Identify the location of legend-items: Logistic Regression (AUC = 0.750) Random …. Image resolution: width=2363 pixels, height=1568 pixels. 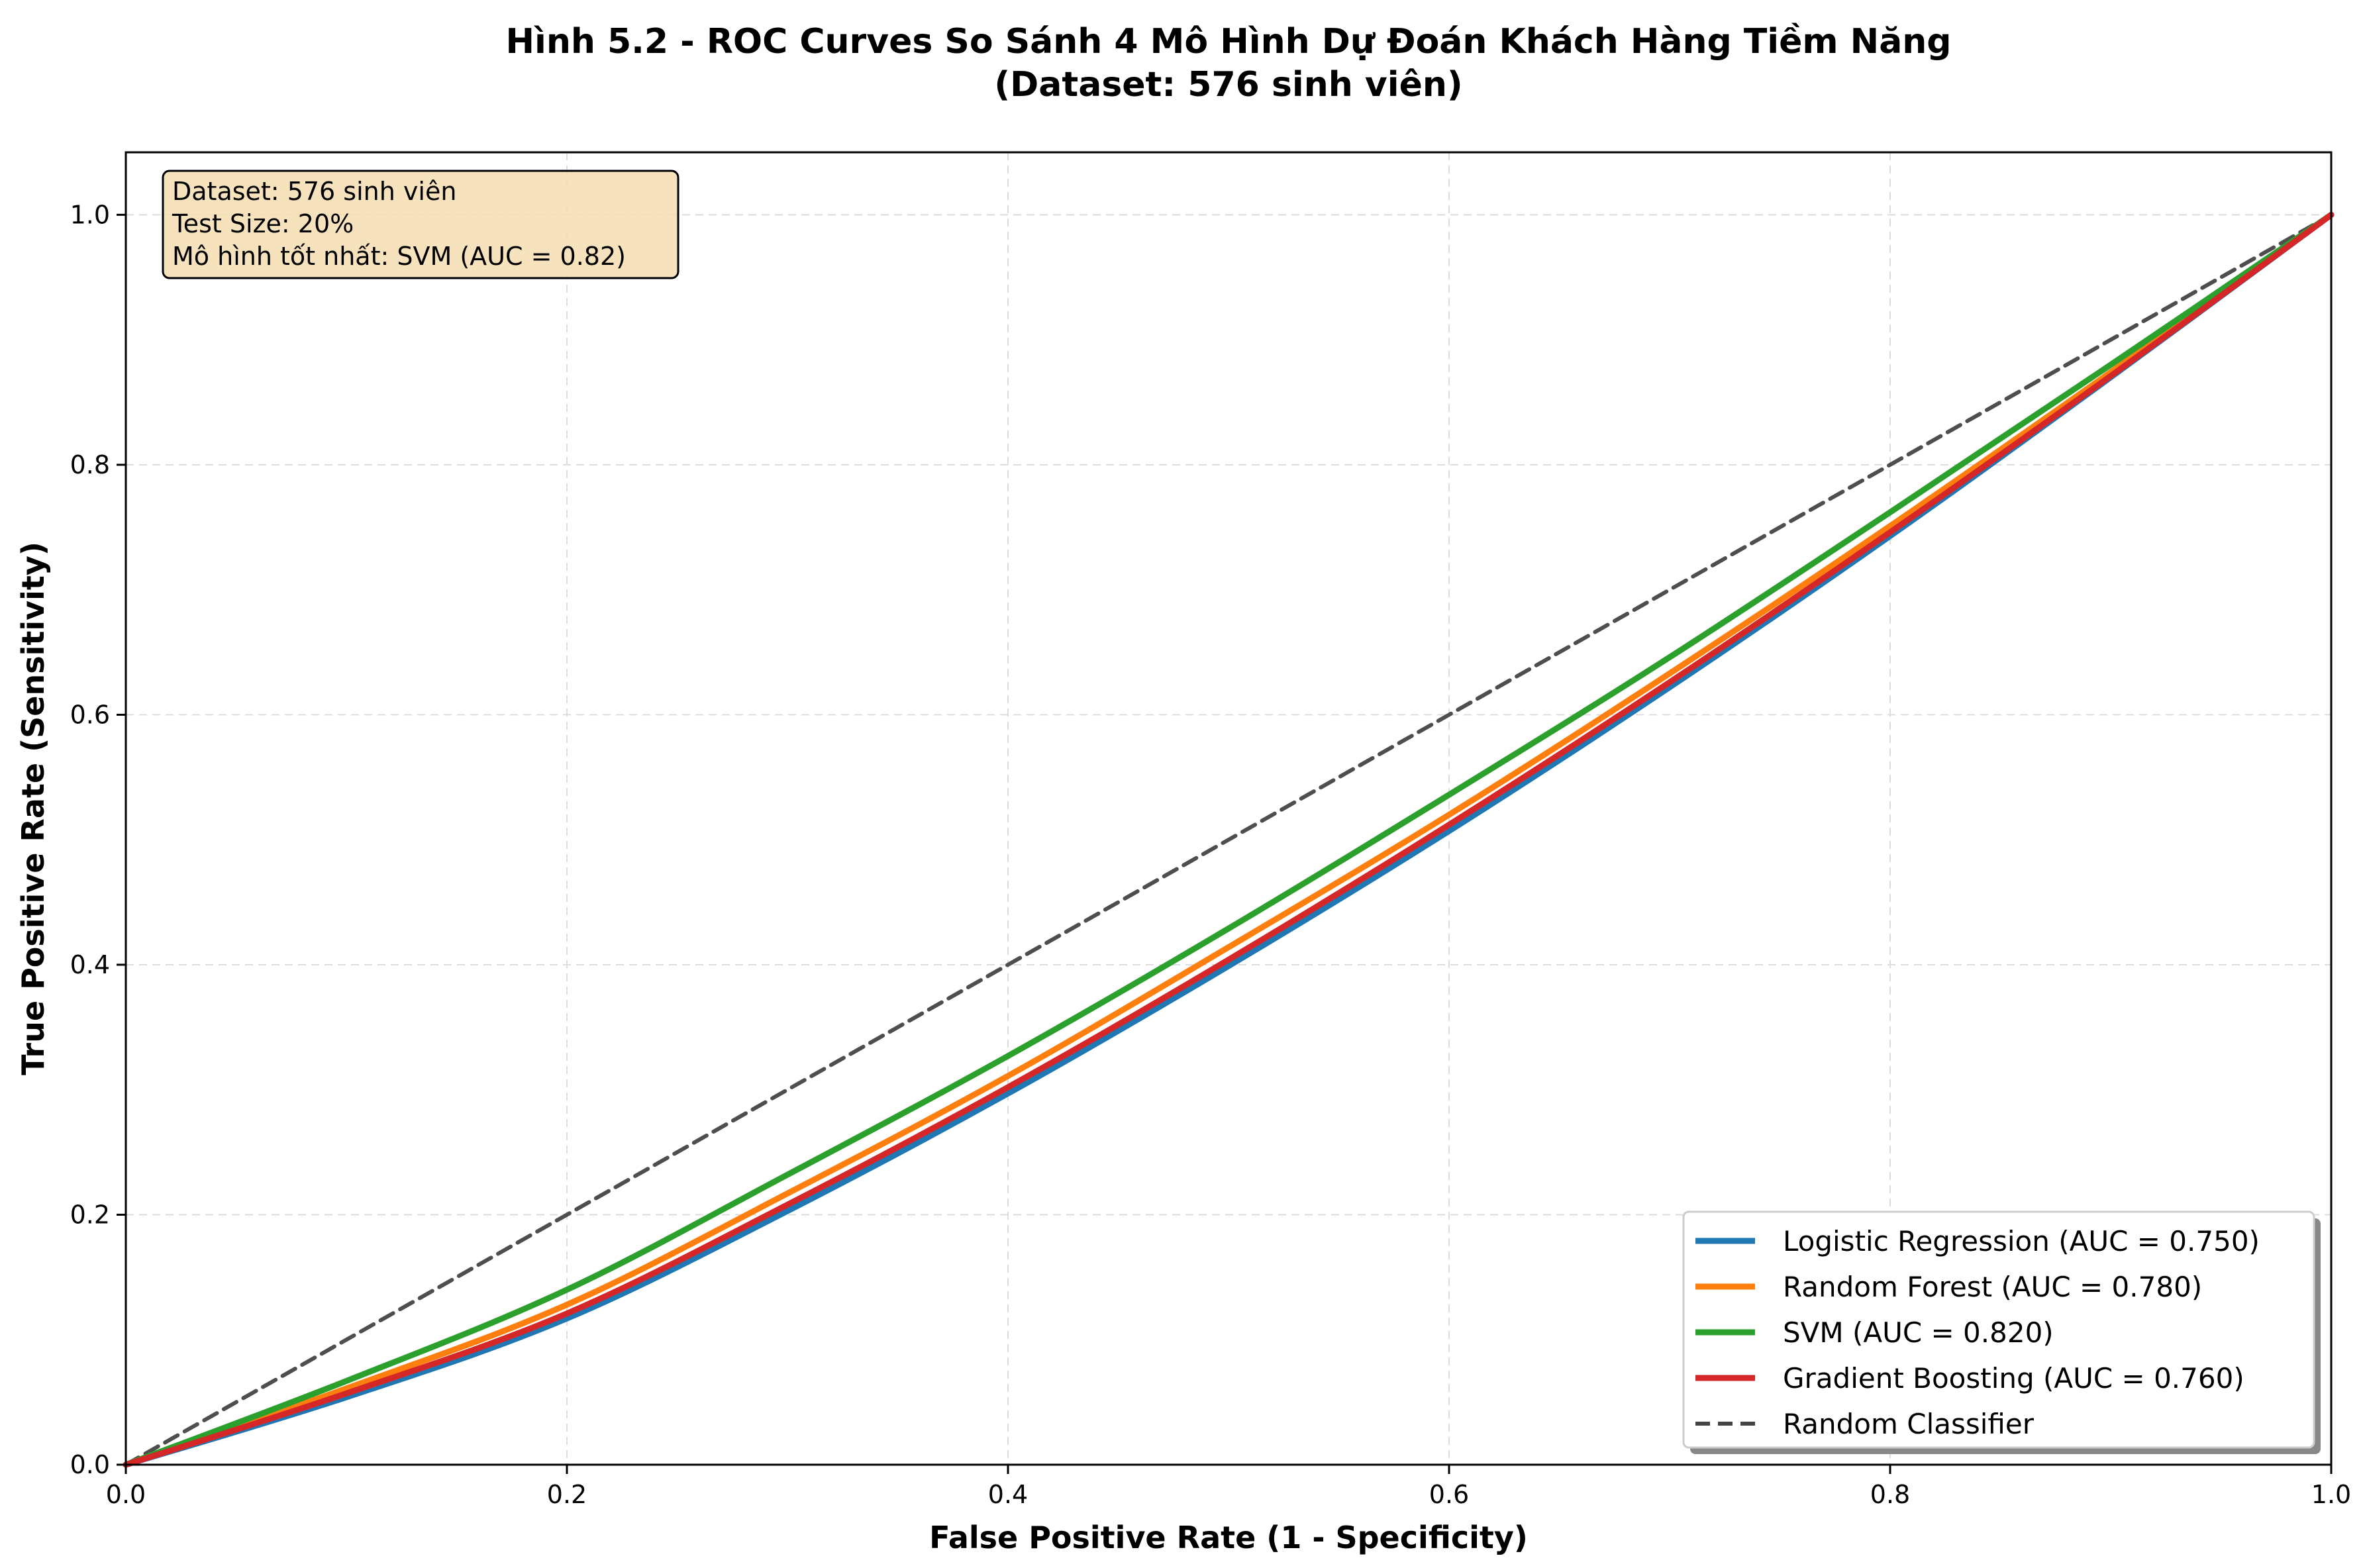
(1978, 1332).